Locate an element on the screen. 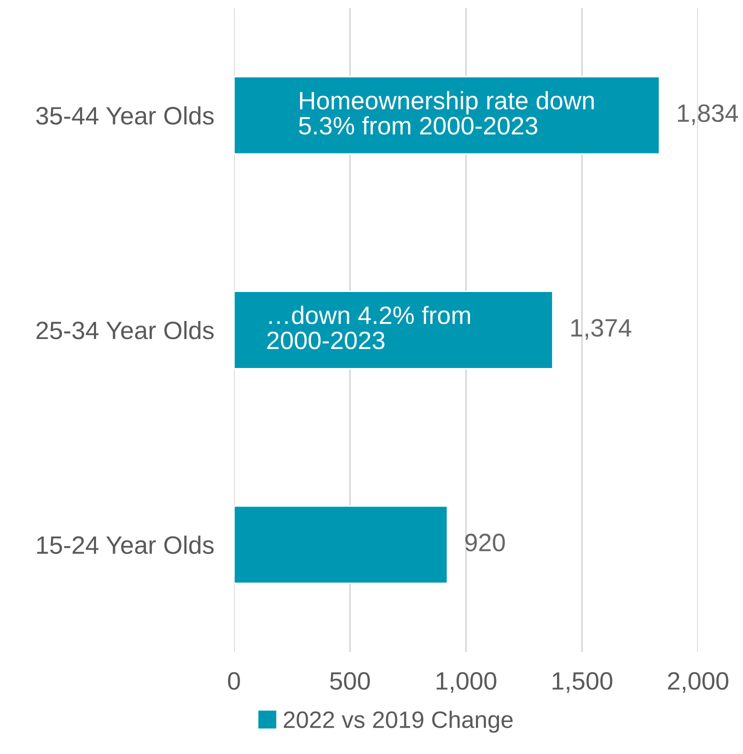 This screenshot has width=743, height=754. text: 1,834 is located at coordinates (708, 114).